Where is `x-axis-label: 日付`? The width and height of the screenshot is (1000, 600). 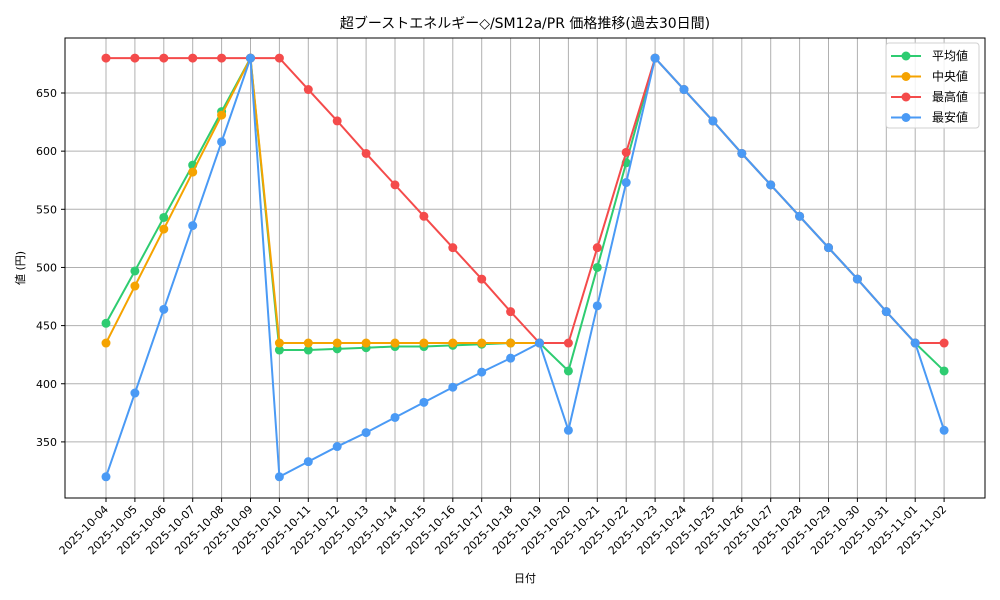 x-axis-label: 日付 is located at coordinates (525, 578).